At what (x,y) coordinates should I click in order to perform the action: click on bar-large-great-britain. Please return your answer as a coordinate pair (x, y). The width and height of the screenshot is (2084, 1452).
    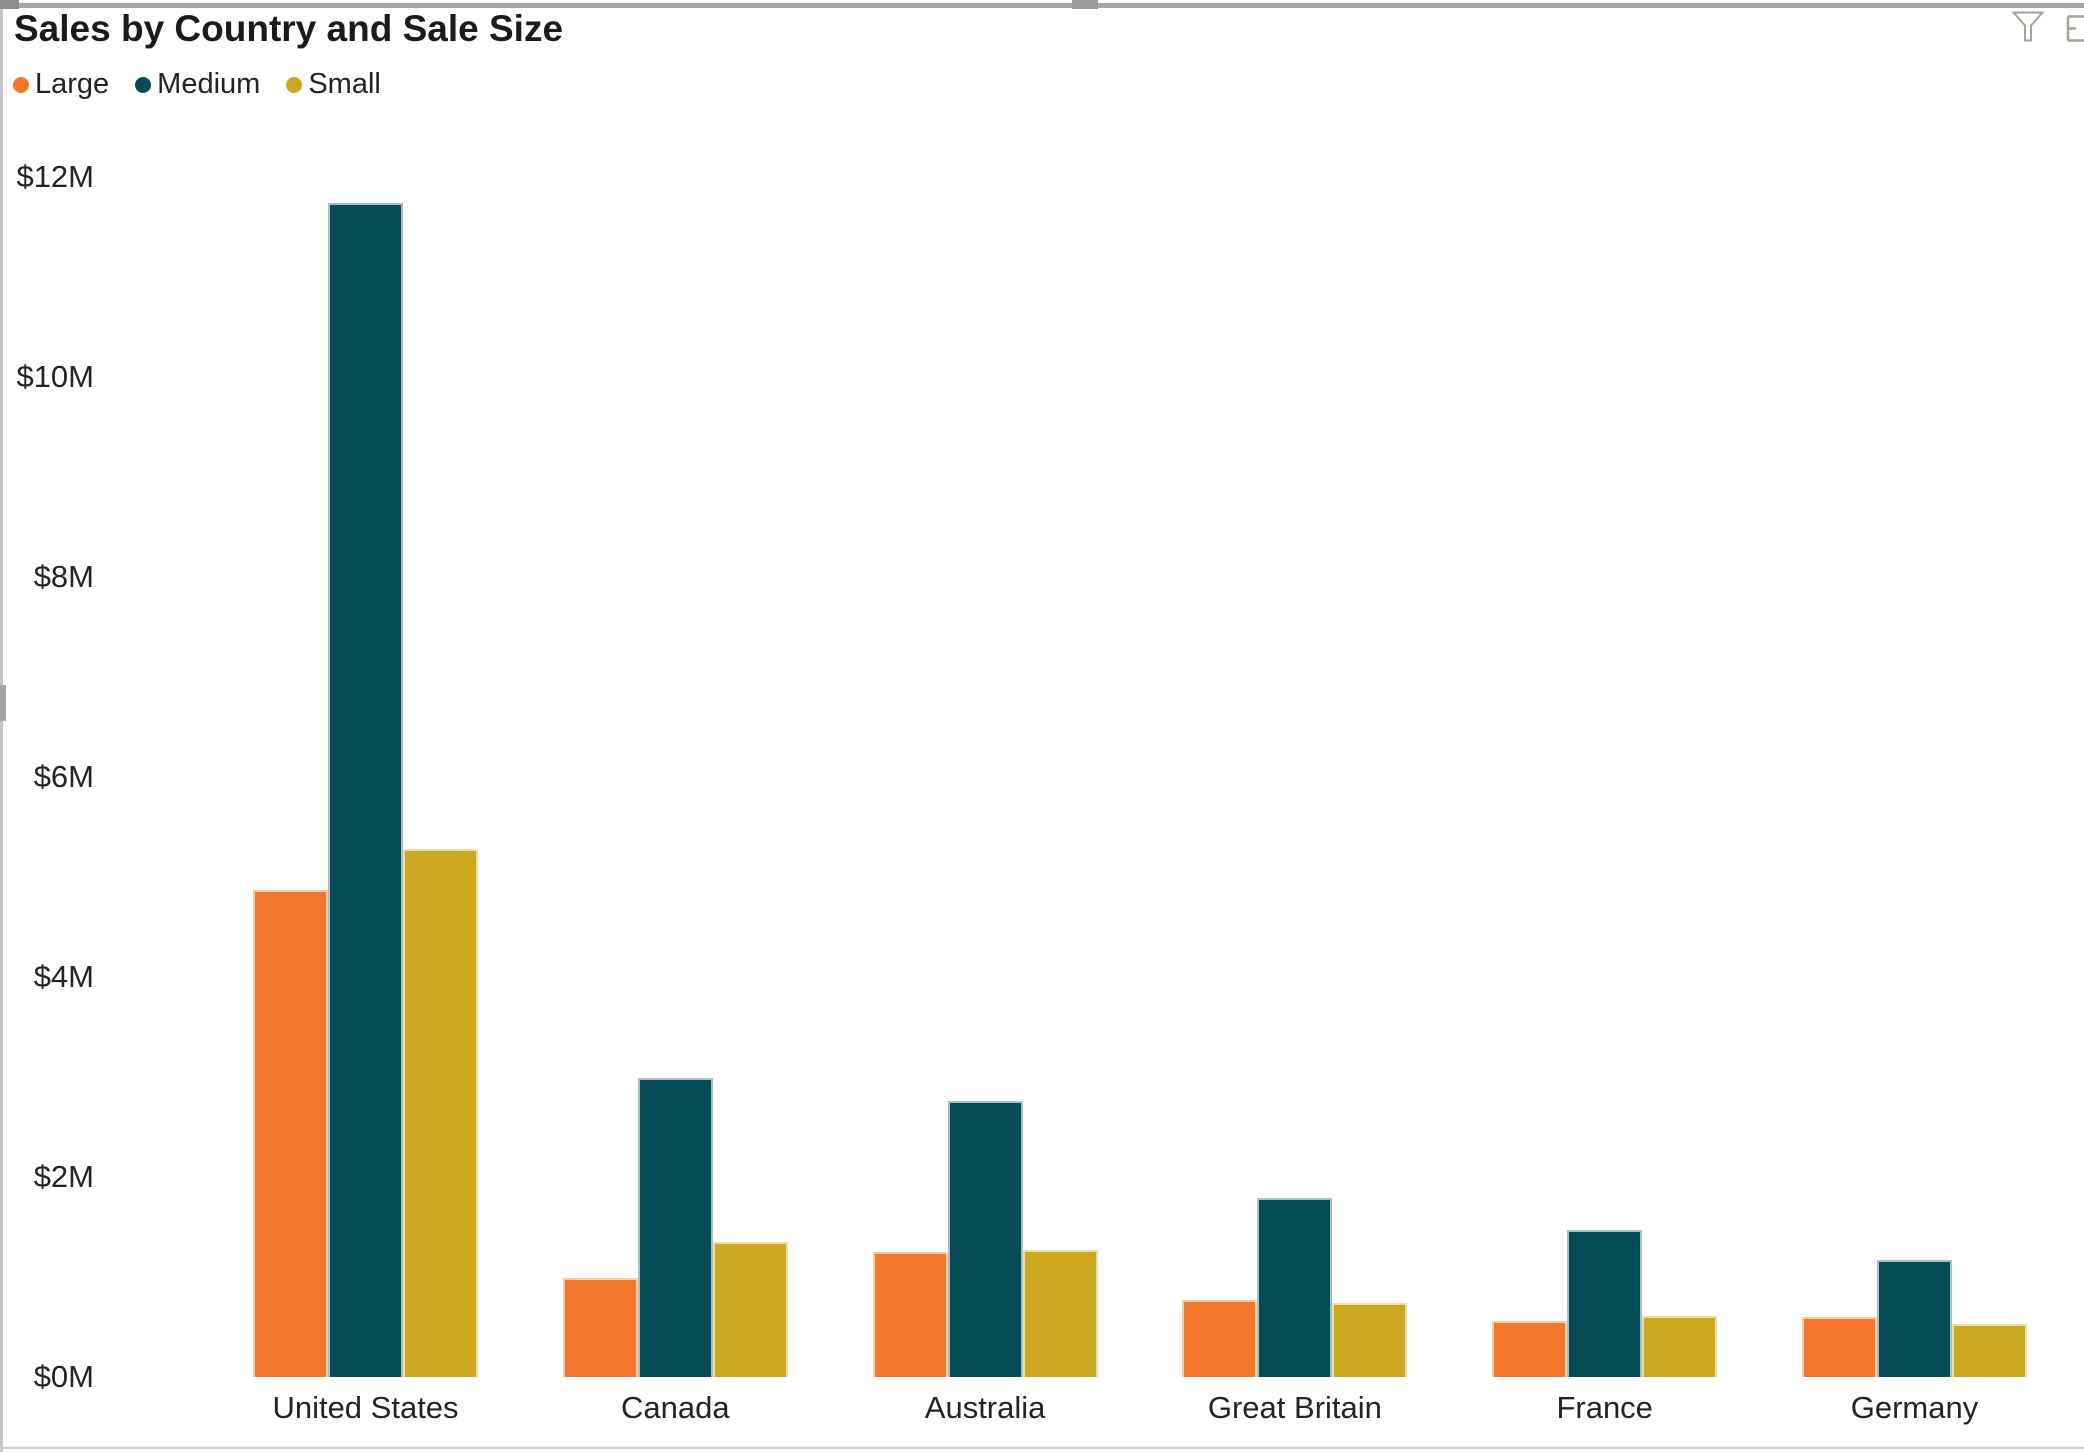
    Looking at the image, I should click on (1220, 1338).